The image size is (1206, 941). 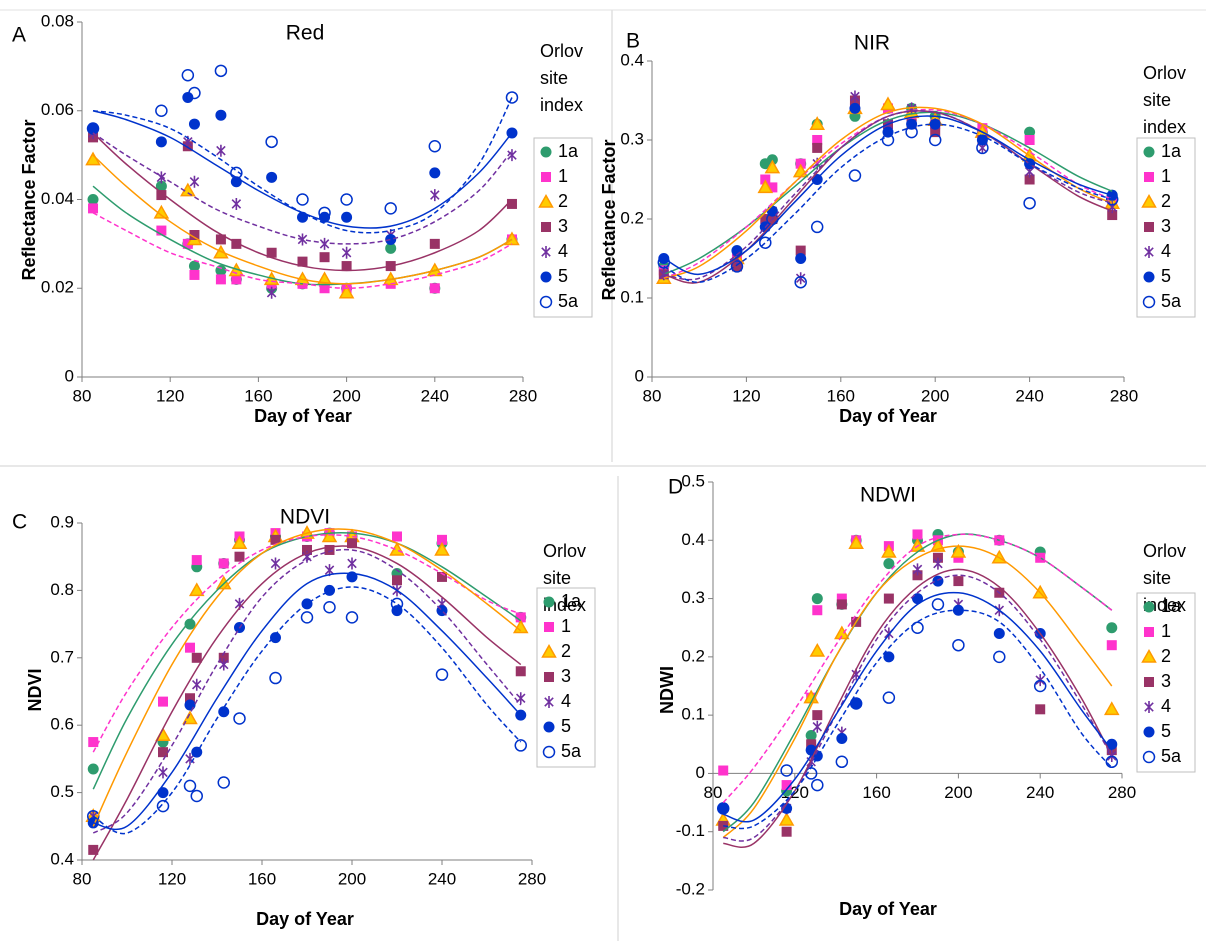 What do you see at coordinates (57, 198) in the screenshot?
I see `y-tick-label: 0.04` at bounding box center [57, 198].